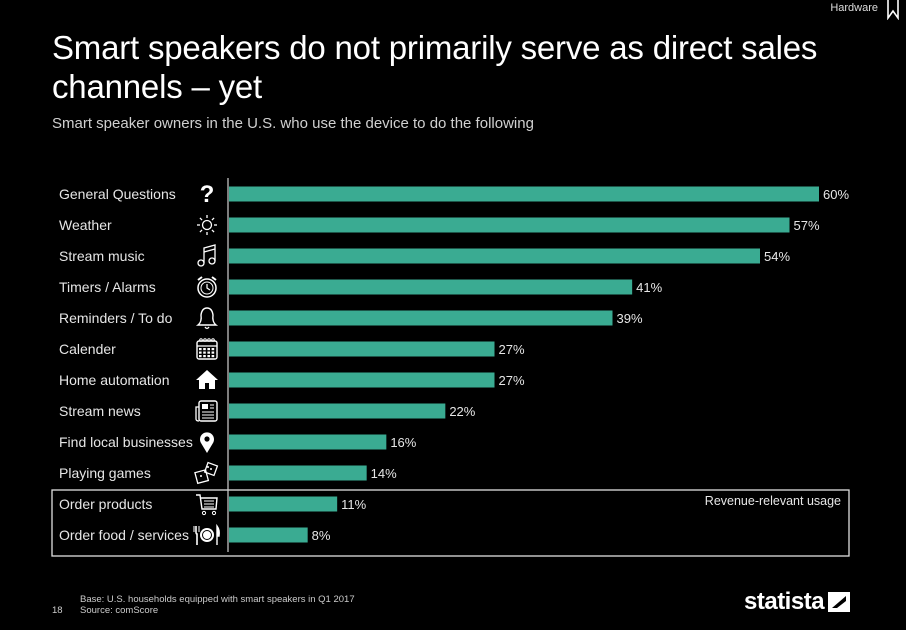 The height and width of the screenshot is (630, 906). What do you see at coordinates (124, 535) in the screenshot?
I see `category-label: Order food / services` at bounding box center [124, 535].